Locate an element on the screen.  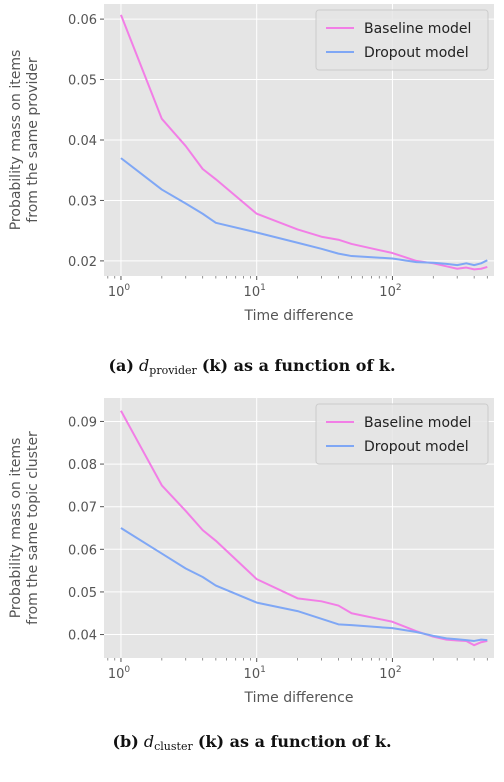
y-tick-label: 0.08 is located at coordinates (82, 465).